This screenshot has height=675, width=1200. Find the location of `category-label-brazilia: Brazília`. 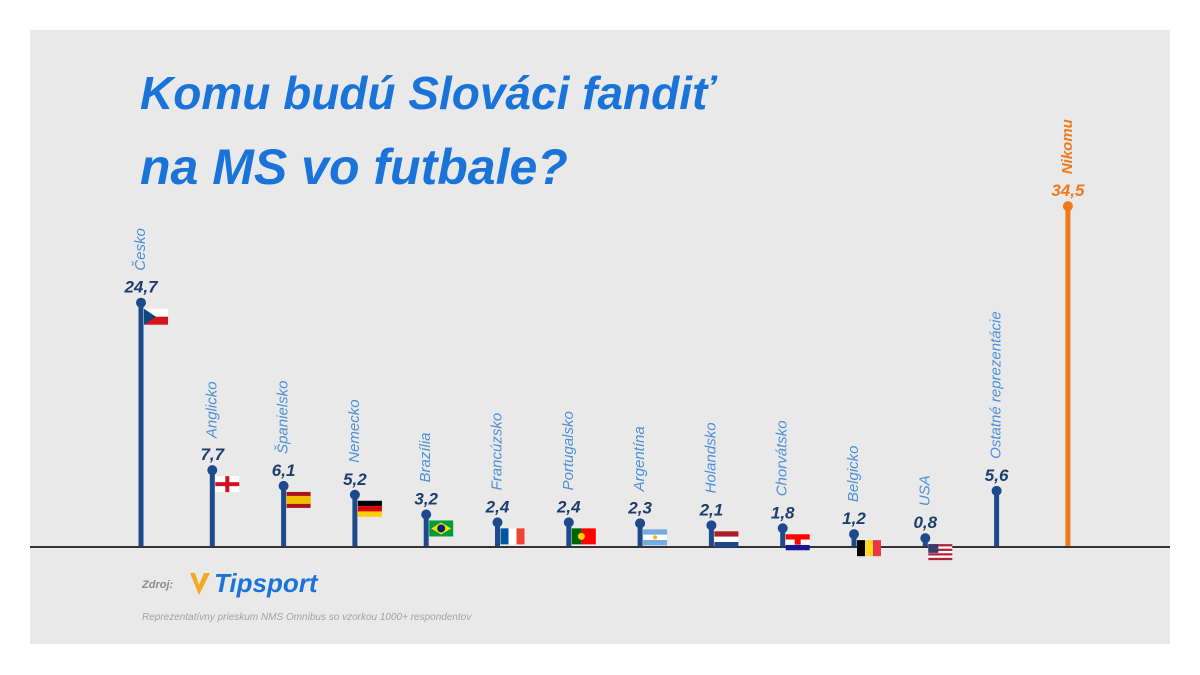

category-label-brazilia: Brazília is located at coordinates (425, 457).